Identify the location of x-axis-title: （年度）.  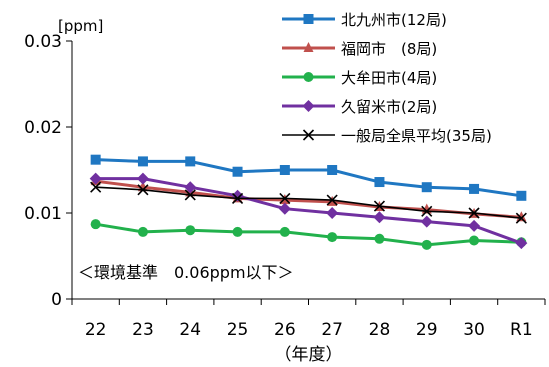
(309, 355).